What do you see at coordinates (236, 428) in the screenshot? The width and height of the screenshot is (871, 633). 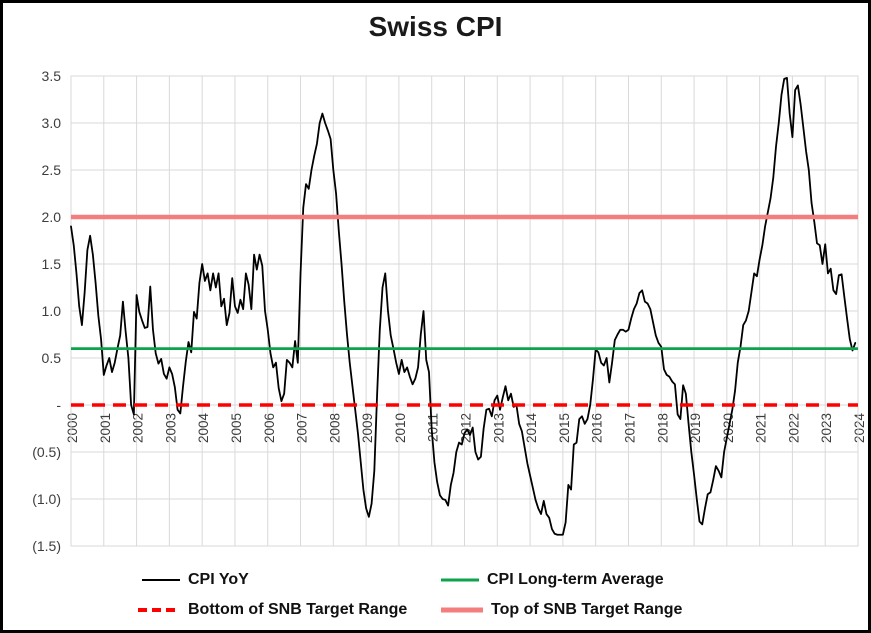 I see `x-tick-label: 2005` at bounding box center [236, 428].